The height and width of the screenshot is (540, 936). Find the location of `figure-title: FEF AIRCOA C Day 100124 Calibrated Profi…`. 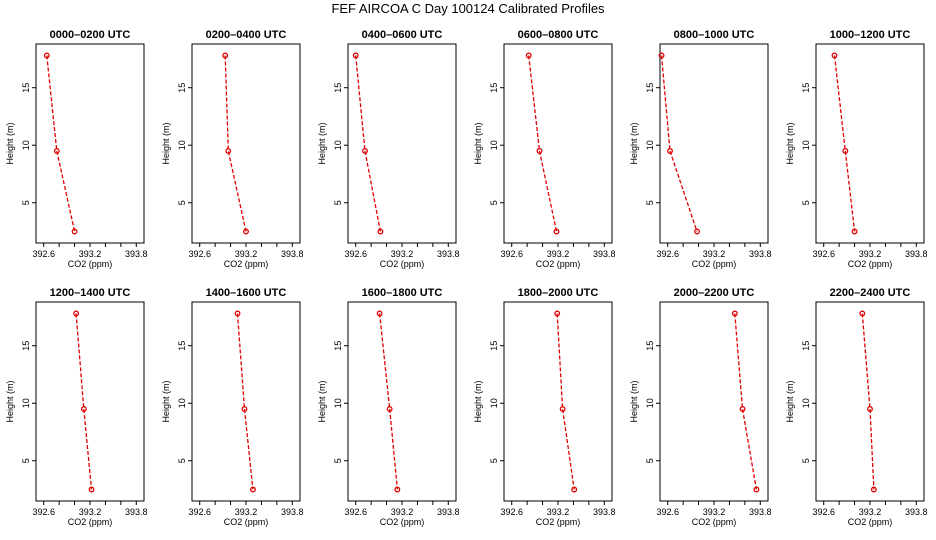

figure-title: FEF AIRCOA C Day 100124 Calibrated Profi… is located at coordinates (468, 8).